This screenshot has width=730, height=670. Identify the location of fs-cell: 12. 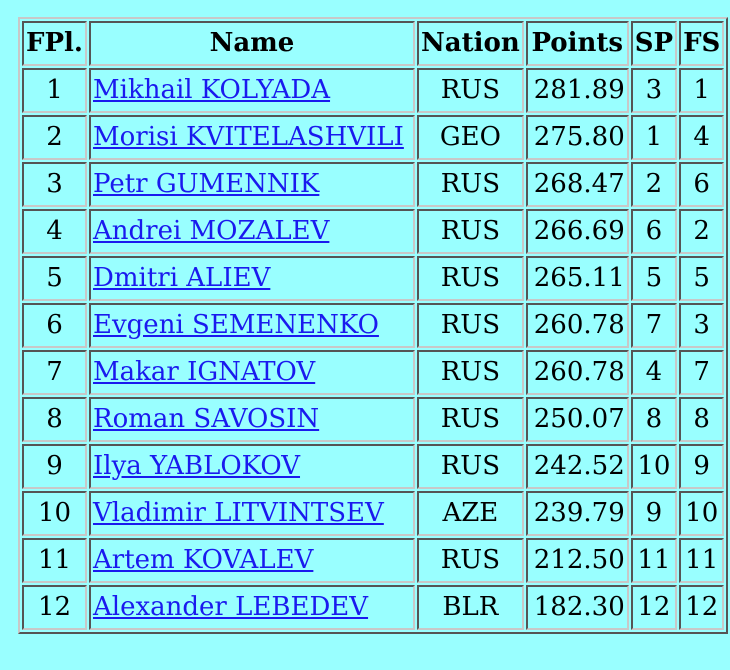
(702, 607).